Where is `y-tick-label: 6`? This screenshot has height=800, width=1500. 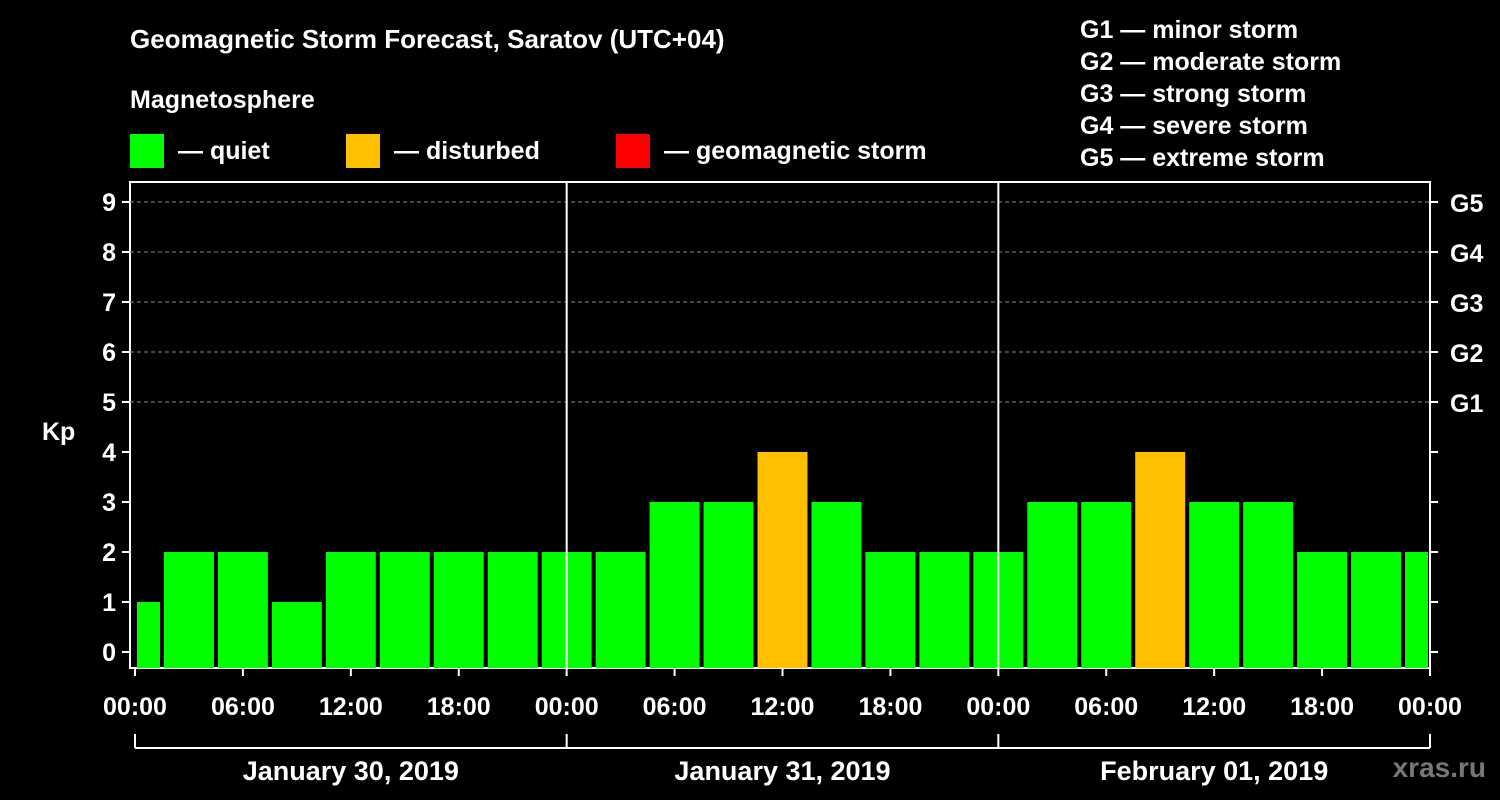 y-tick-label: 6 is located at coordinates (109, 353).